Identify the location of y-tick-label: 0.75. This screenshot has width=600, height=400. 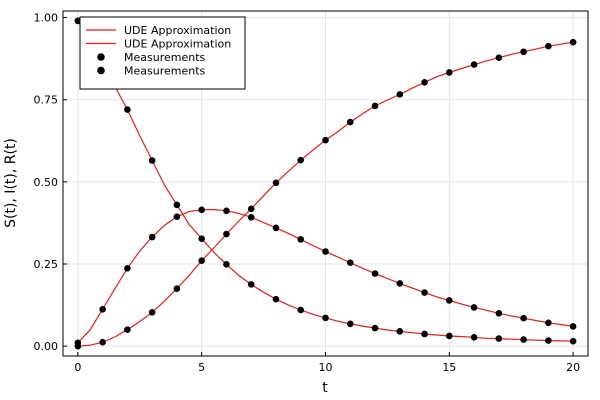
(46, 100).